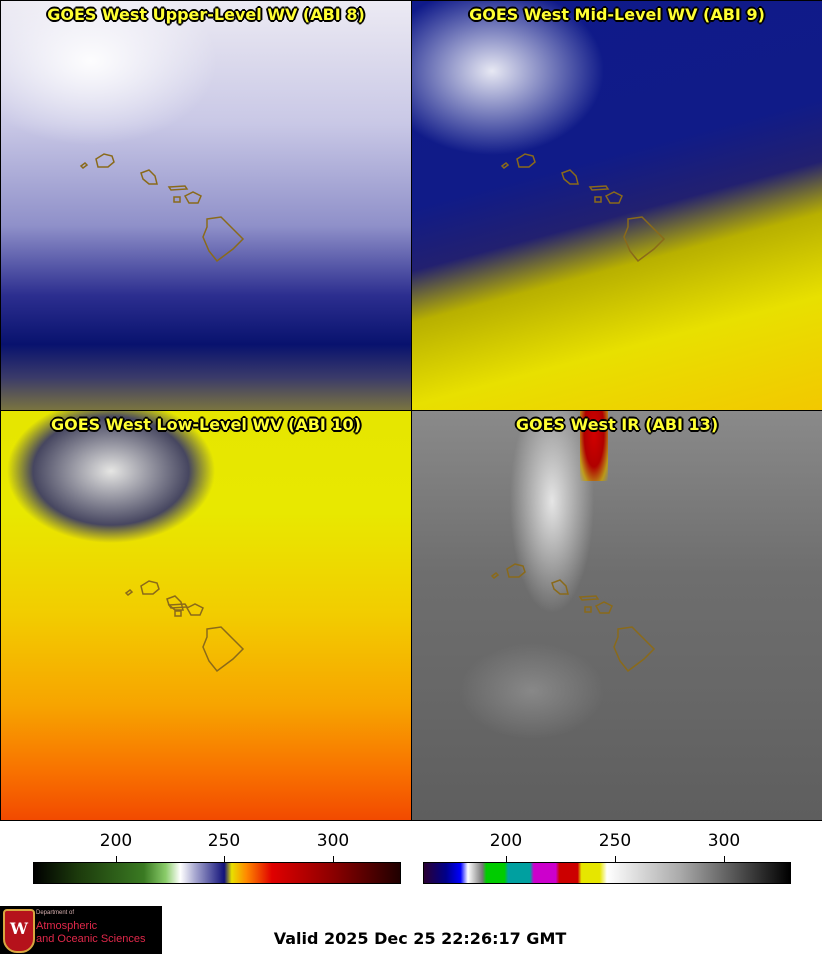  What do you see at coordinates (55, 913) in the screenshot?
I see `logo-dept-text: Department of` at bounding box center [55, 913].